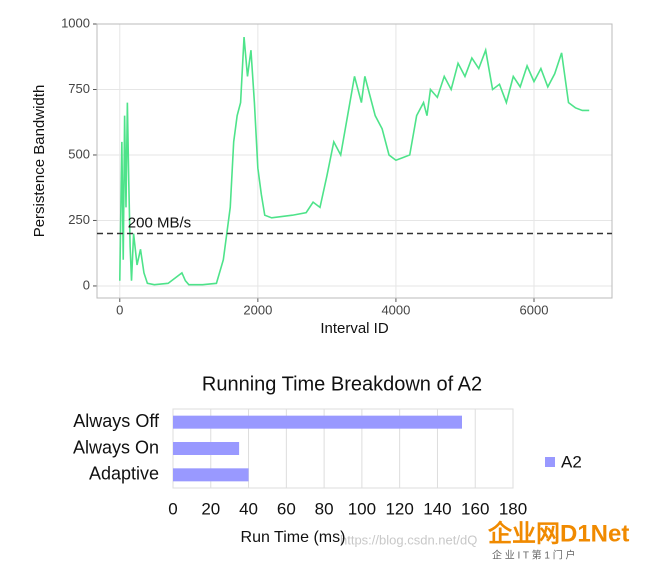  What do you see at coordinates (124, 474) in the screenshot?
I see `y-tick-label: Adaptive` at bounding box center [124, 474].